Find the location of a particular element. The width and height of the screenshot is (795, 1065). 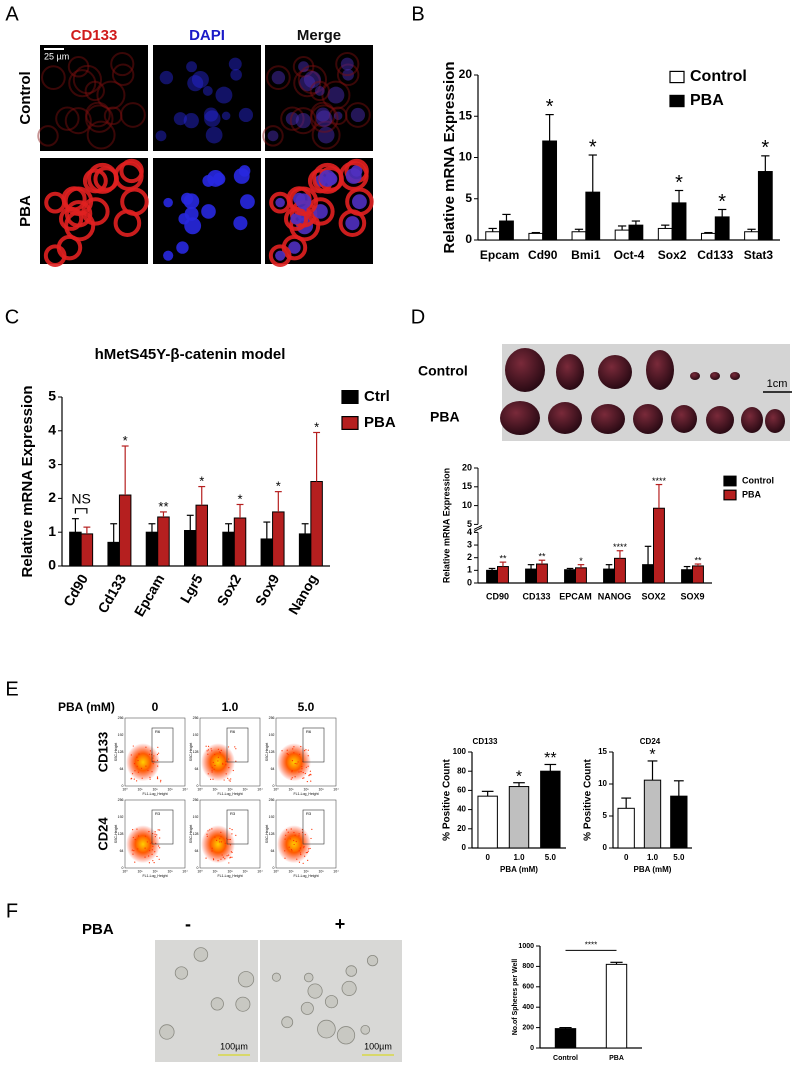

x-tick-label: Oct-4 is located at coordinates (629, 255).